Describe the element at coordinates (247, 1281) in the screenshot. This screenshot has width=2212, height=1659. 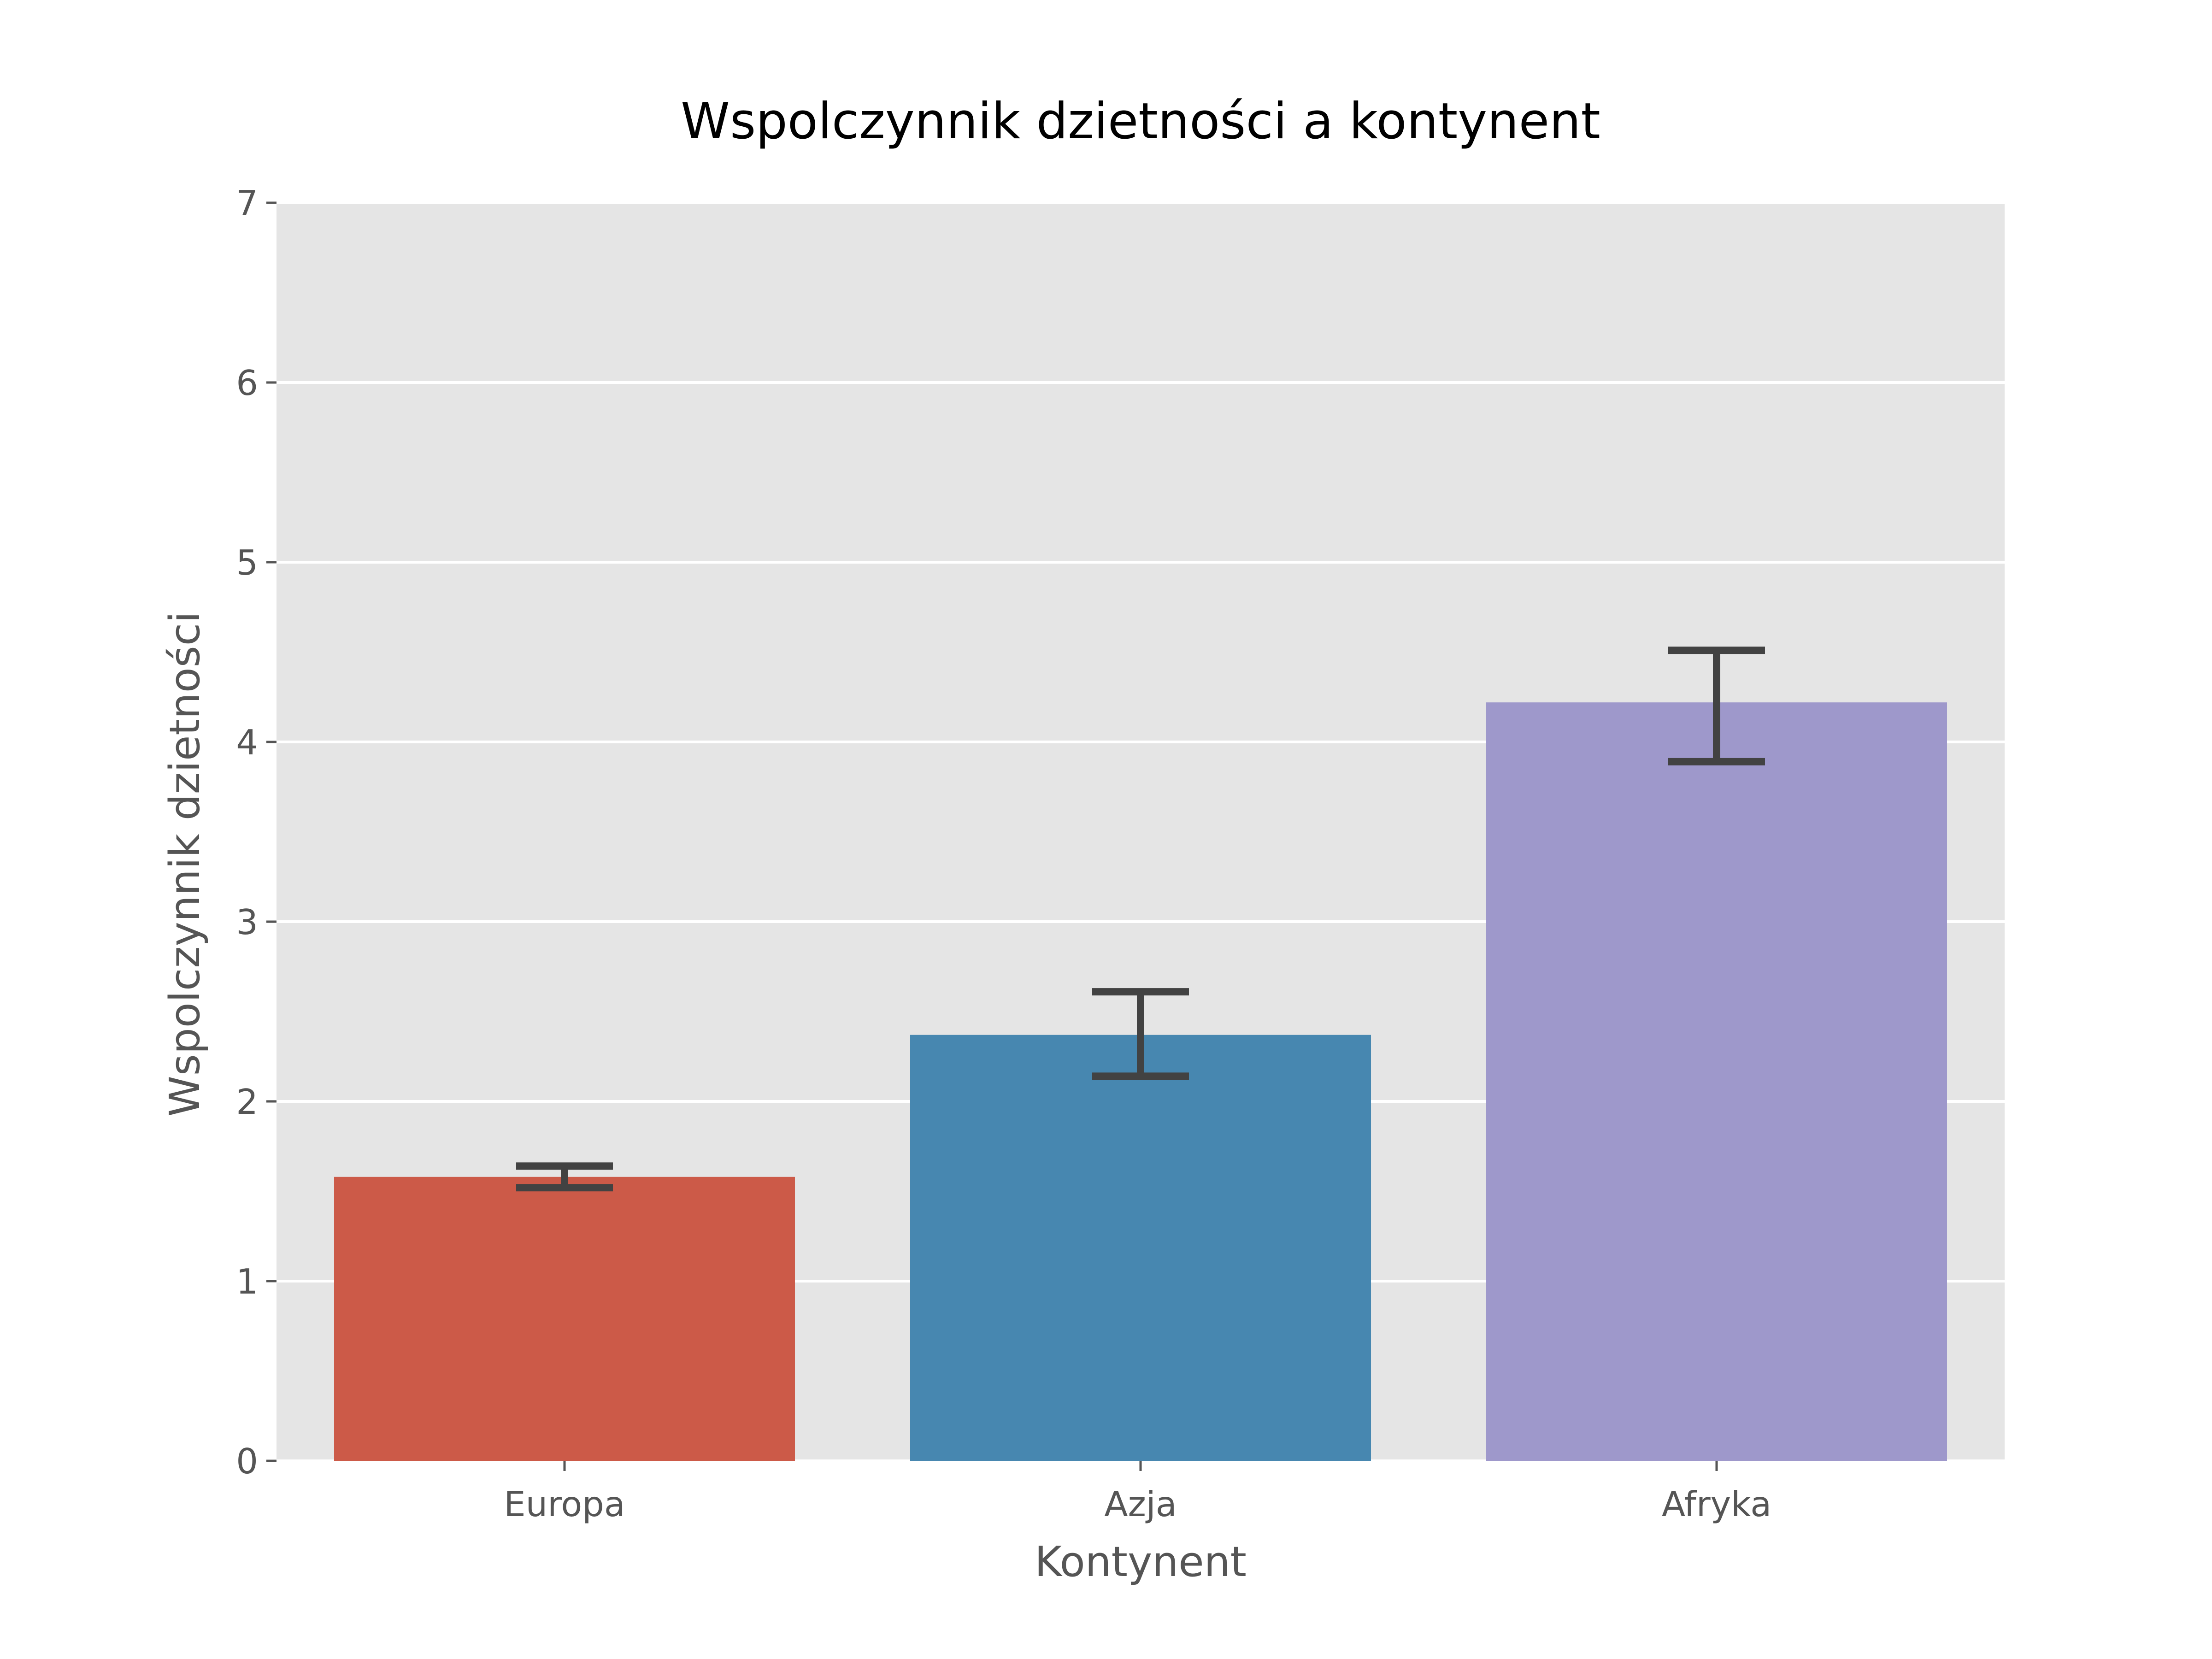
I see `y-tick-label: 1` at that location.